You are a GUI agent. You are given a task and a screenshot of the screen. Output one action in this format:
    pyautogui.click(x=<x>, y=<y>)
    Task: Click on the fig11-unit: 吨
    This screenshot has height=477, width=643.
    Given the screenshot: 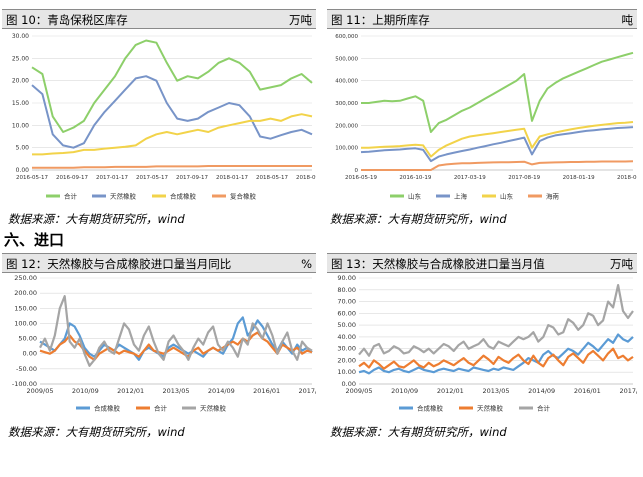 What is the action you would take?
    pyautogui.click(x=627, y=20)
    